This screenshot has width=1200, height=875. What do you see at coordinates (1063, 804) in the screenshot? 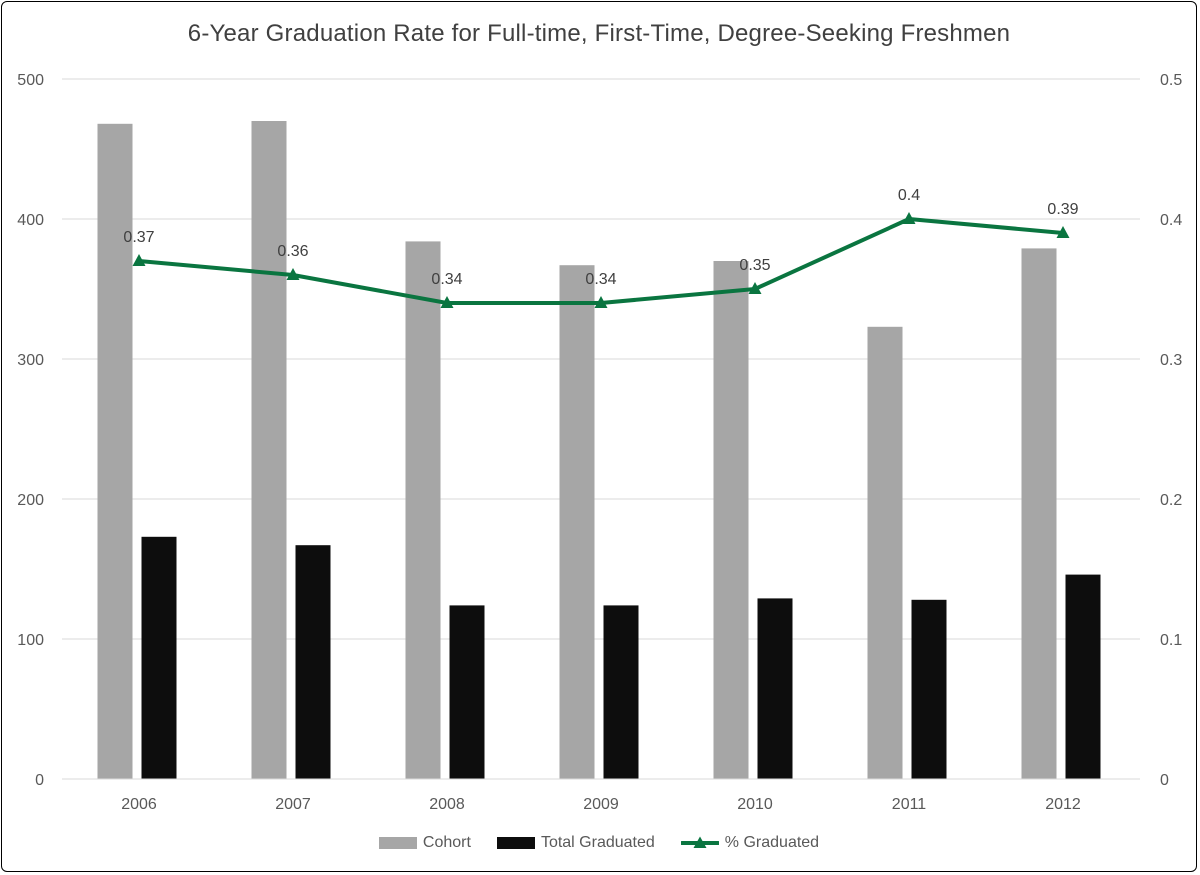
I see `x-axis-tick-label: 2012` at bounding box center [1063, 804].